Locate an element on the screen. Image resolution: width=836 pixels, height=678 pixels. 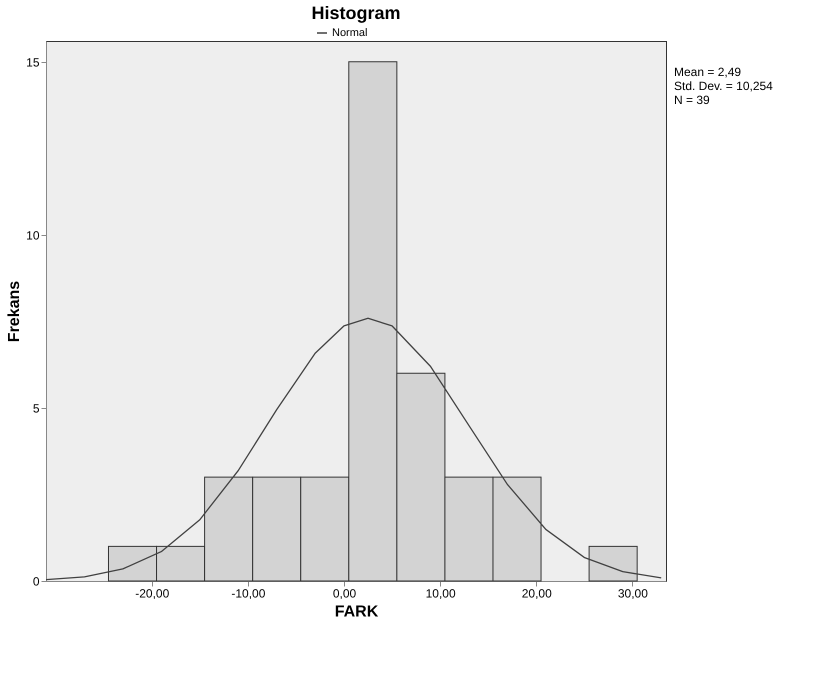
y-tick-label: 0 is located at coordinates (36, 581).